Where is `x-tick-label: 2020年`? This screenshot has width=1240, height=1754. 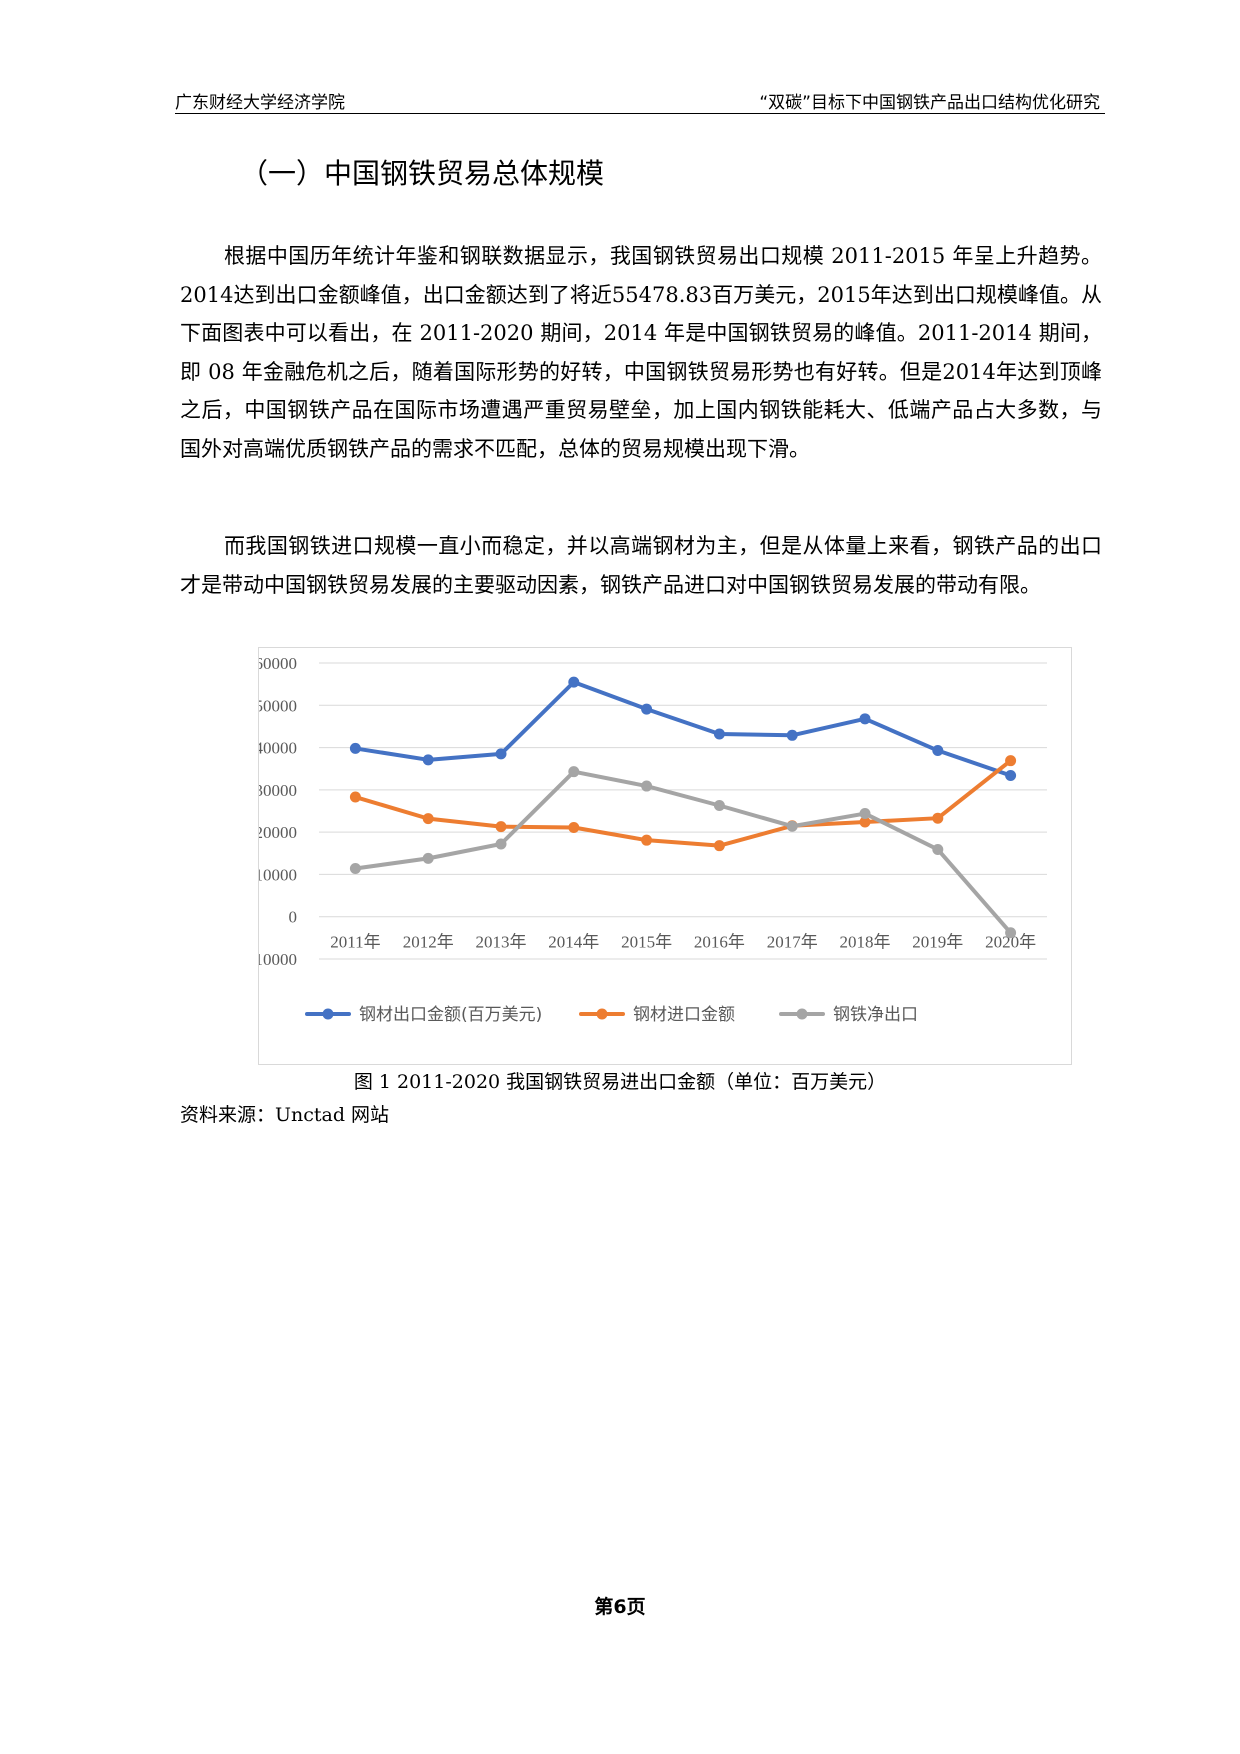 x-tick-label: 2020年 is located at coordinates (1010, 942).